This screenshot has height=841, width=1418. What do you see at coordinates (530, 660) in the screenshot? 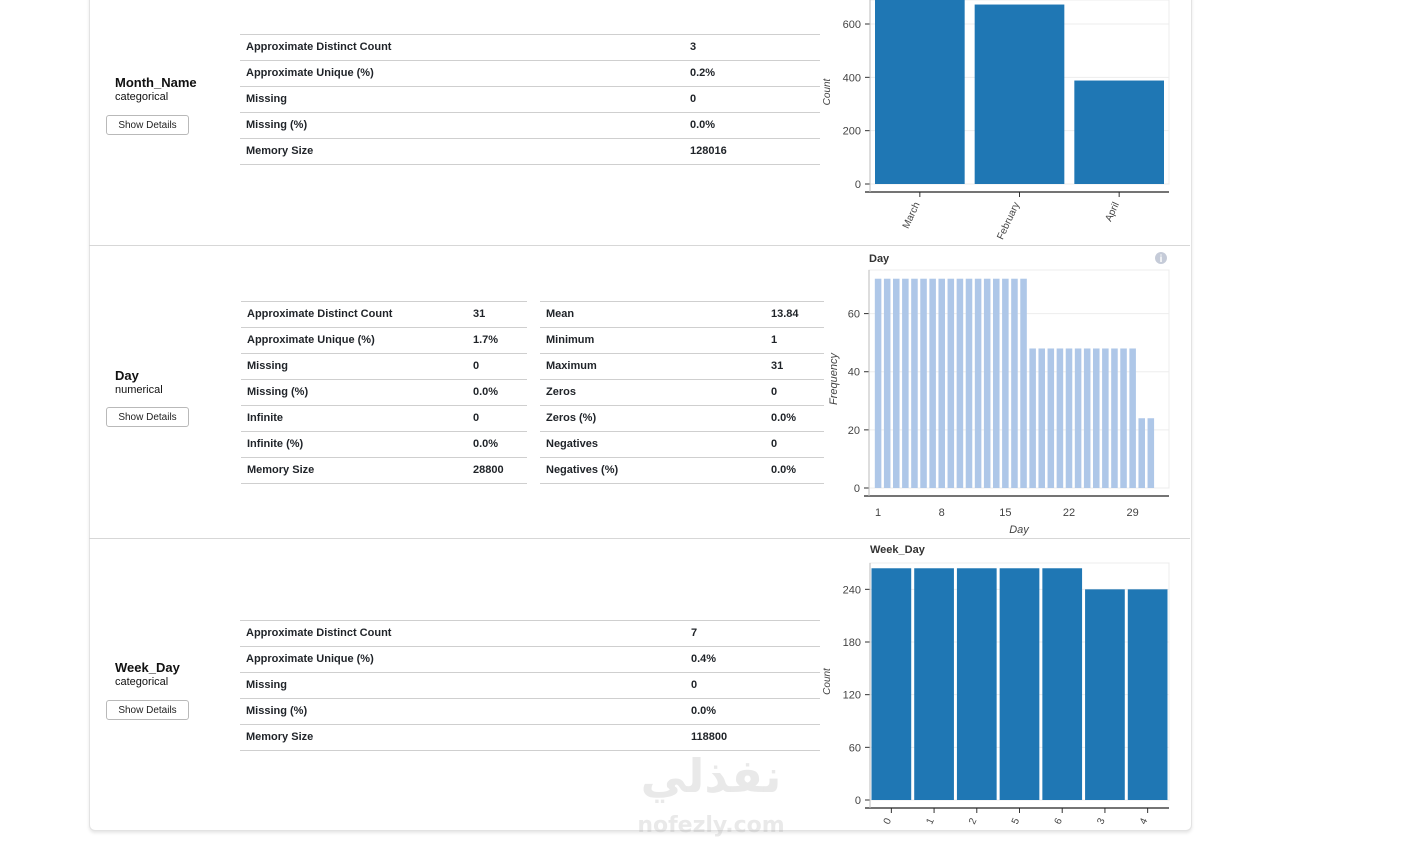
I see `stat-row: Approximate Unique (%) 0.4%` at bounding box center [530, 660].